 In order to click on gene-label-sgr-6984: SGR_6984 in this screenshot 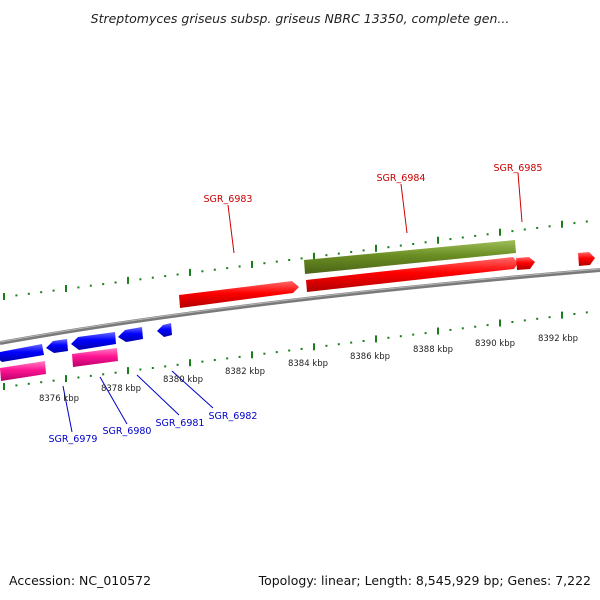, I will do `click(401, 178)`.